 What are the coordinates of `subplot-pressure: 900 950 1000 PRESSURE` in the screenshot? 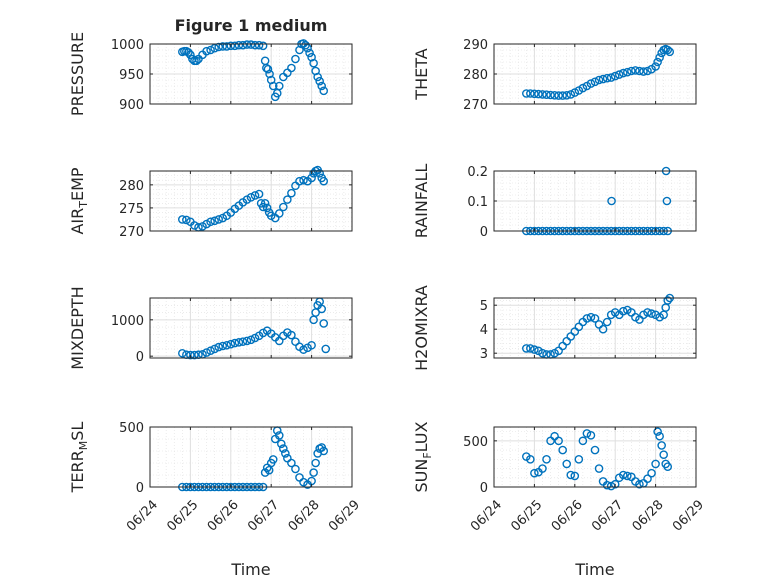 It's located at (210, 74).